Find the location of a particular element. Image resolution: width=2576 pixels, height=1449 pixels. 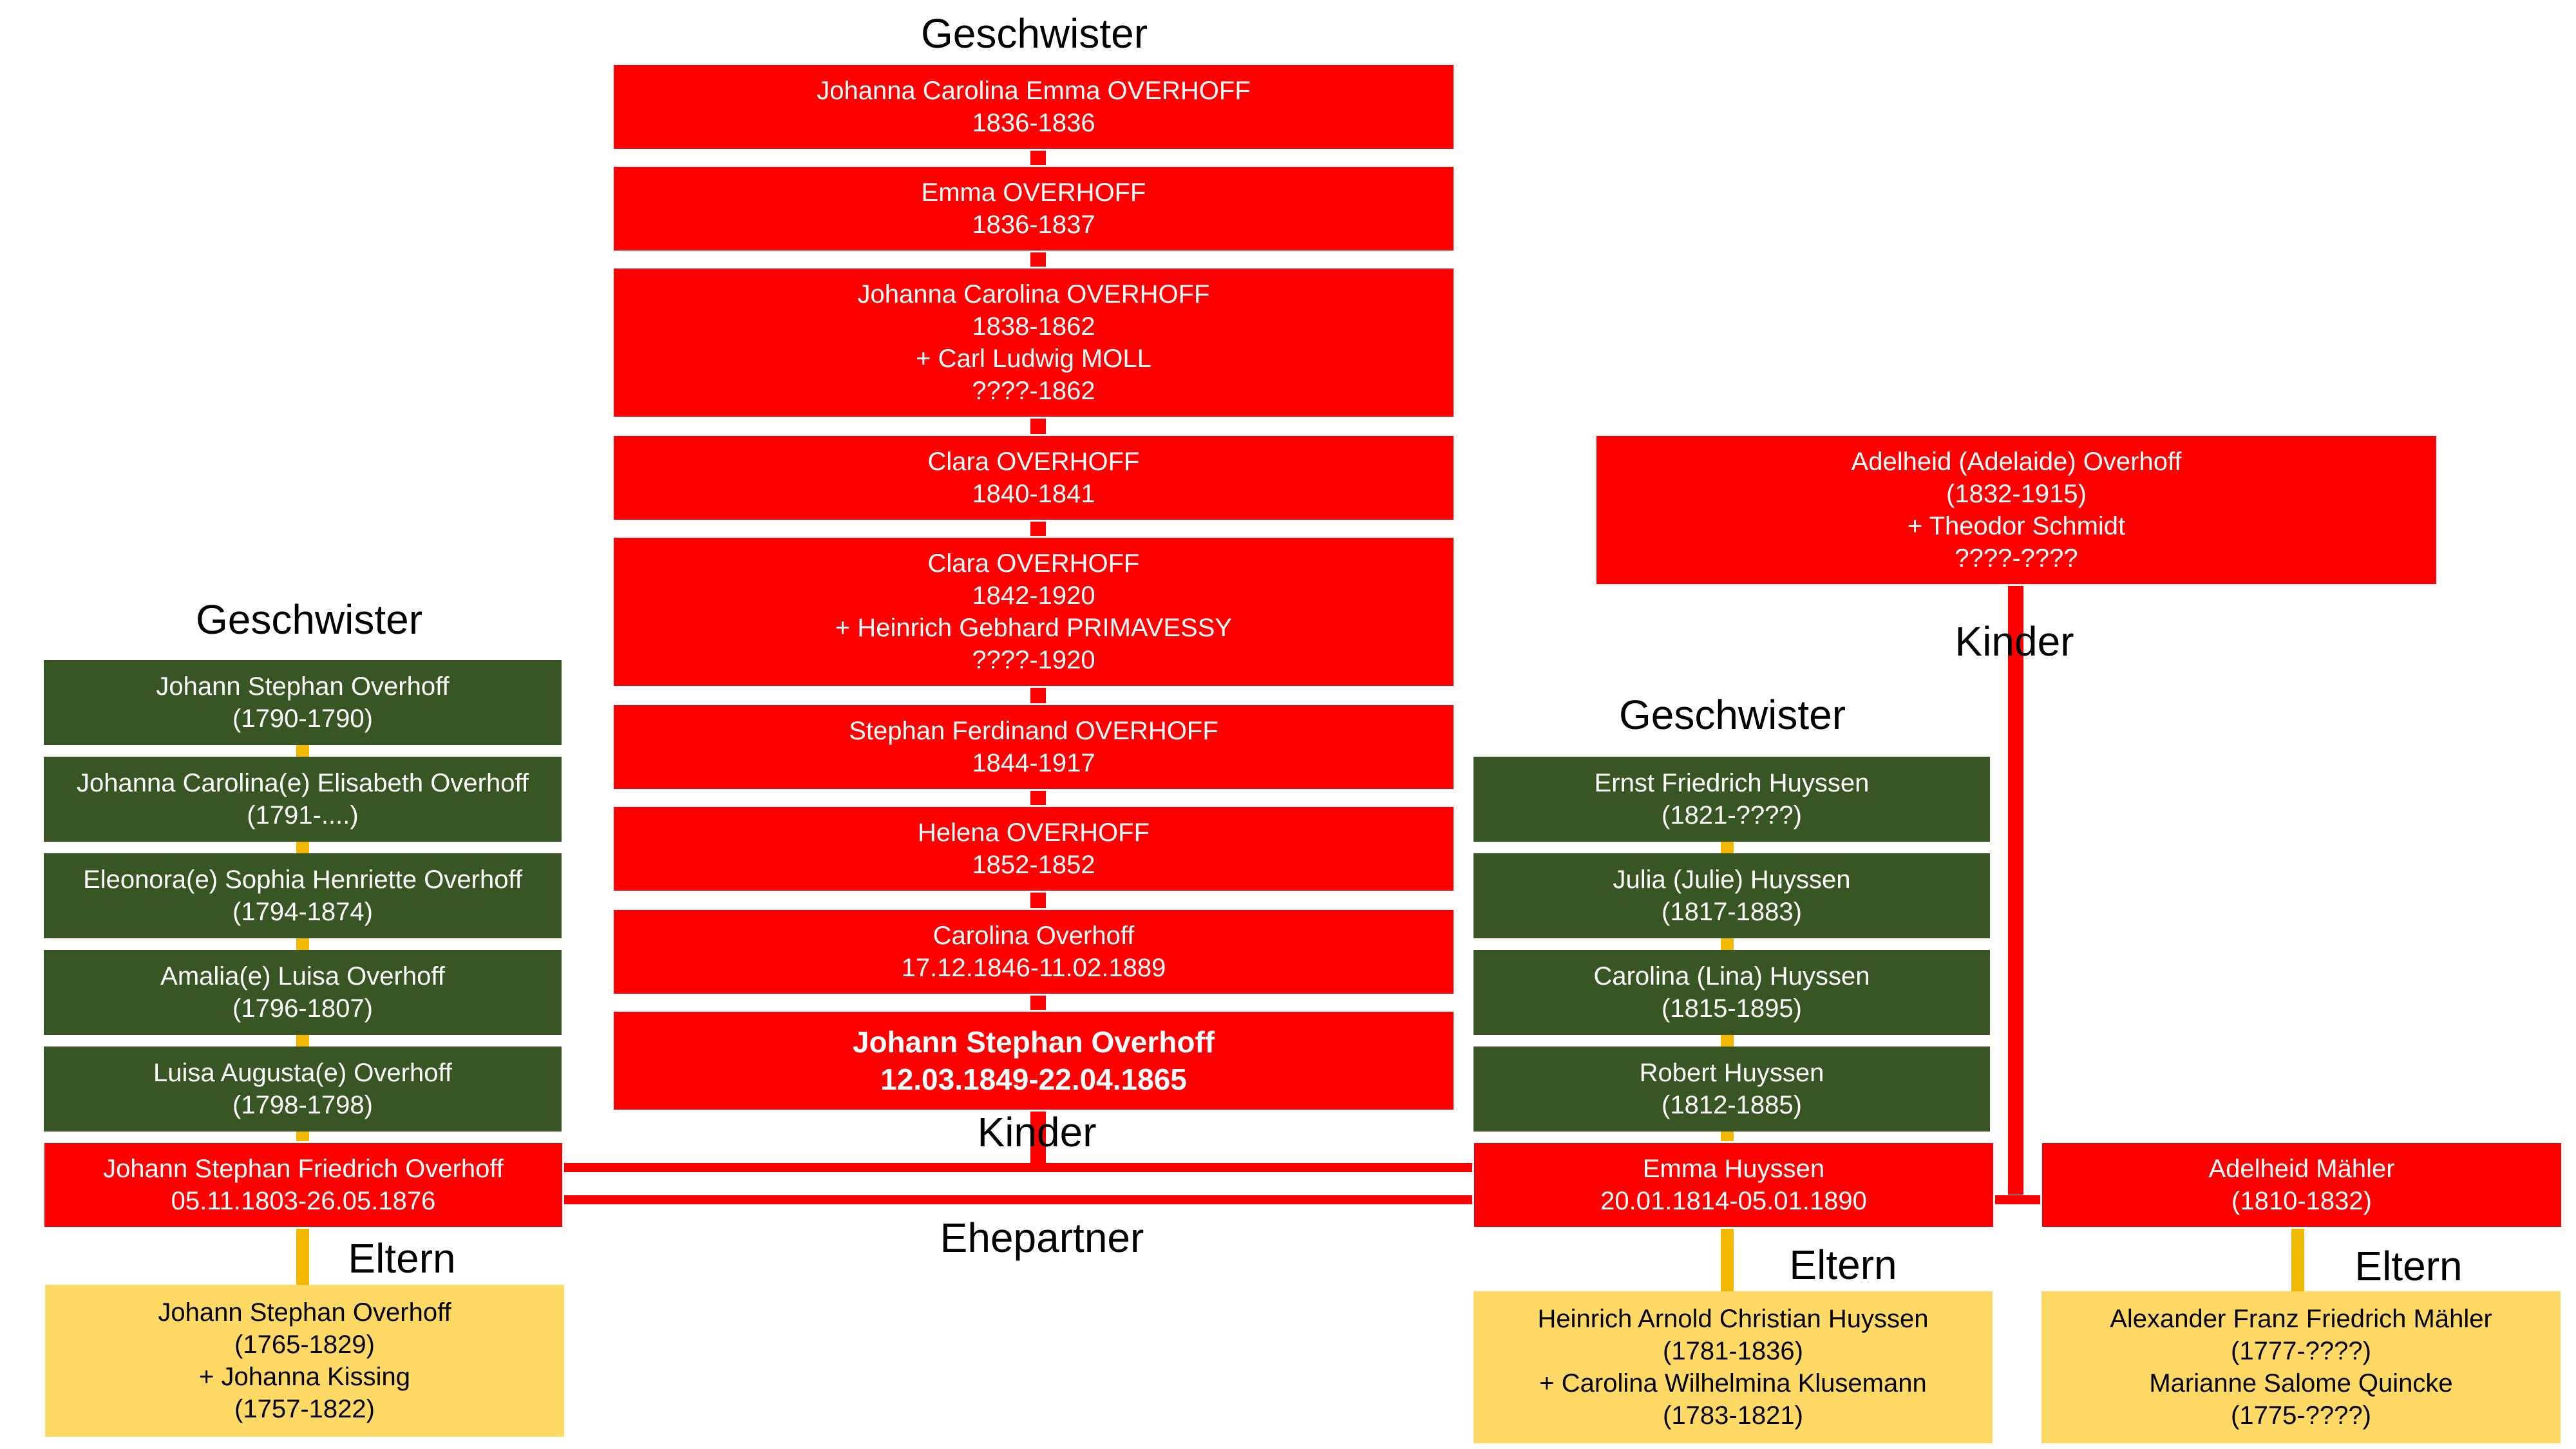

spouse-heading: Ehepartner is located at coordinates (1042, 1238).